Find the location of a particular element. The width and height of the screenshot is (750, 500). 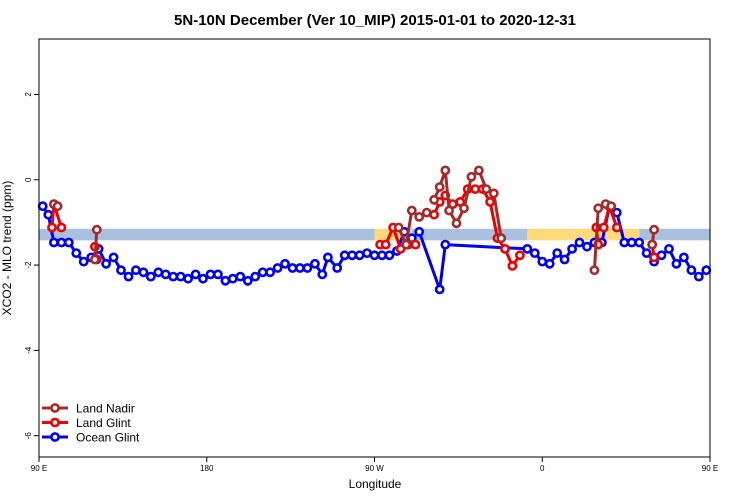

y-tick-label-2: -2 is located at coordinates (28, 265).